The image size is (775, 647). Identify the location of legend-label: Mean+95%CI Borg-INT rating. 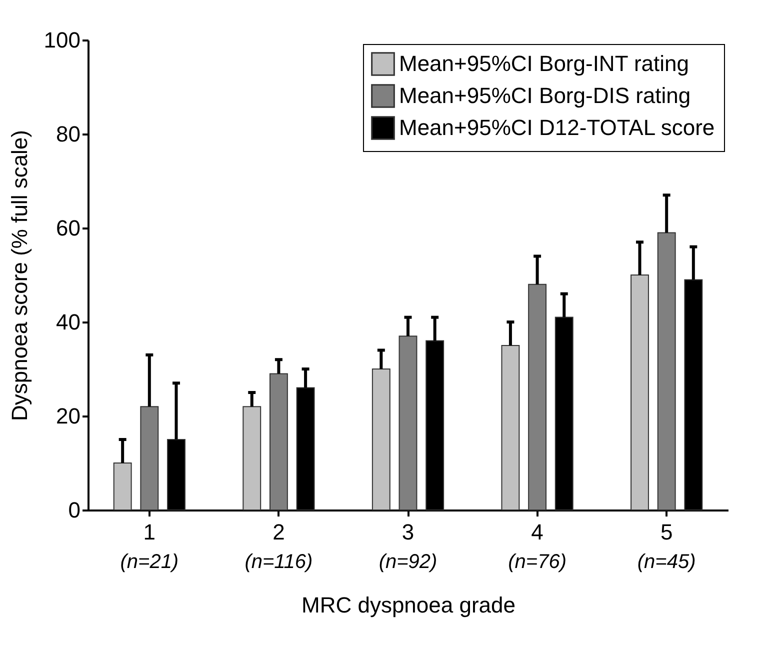
(544, 63).